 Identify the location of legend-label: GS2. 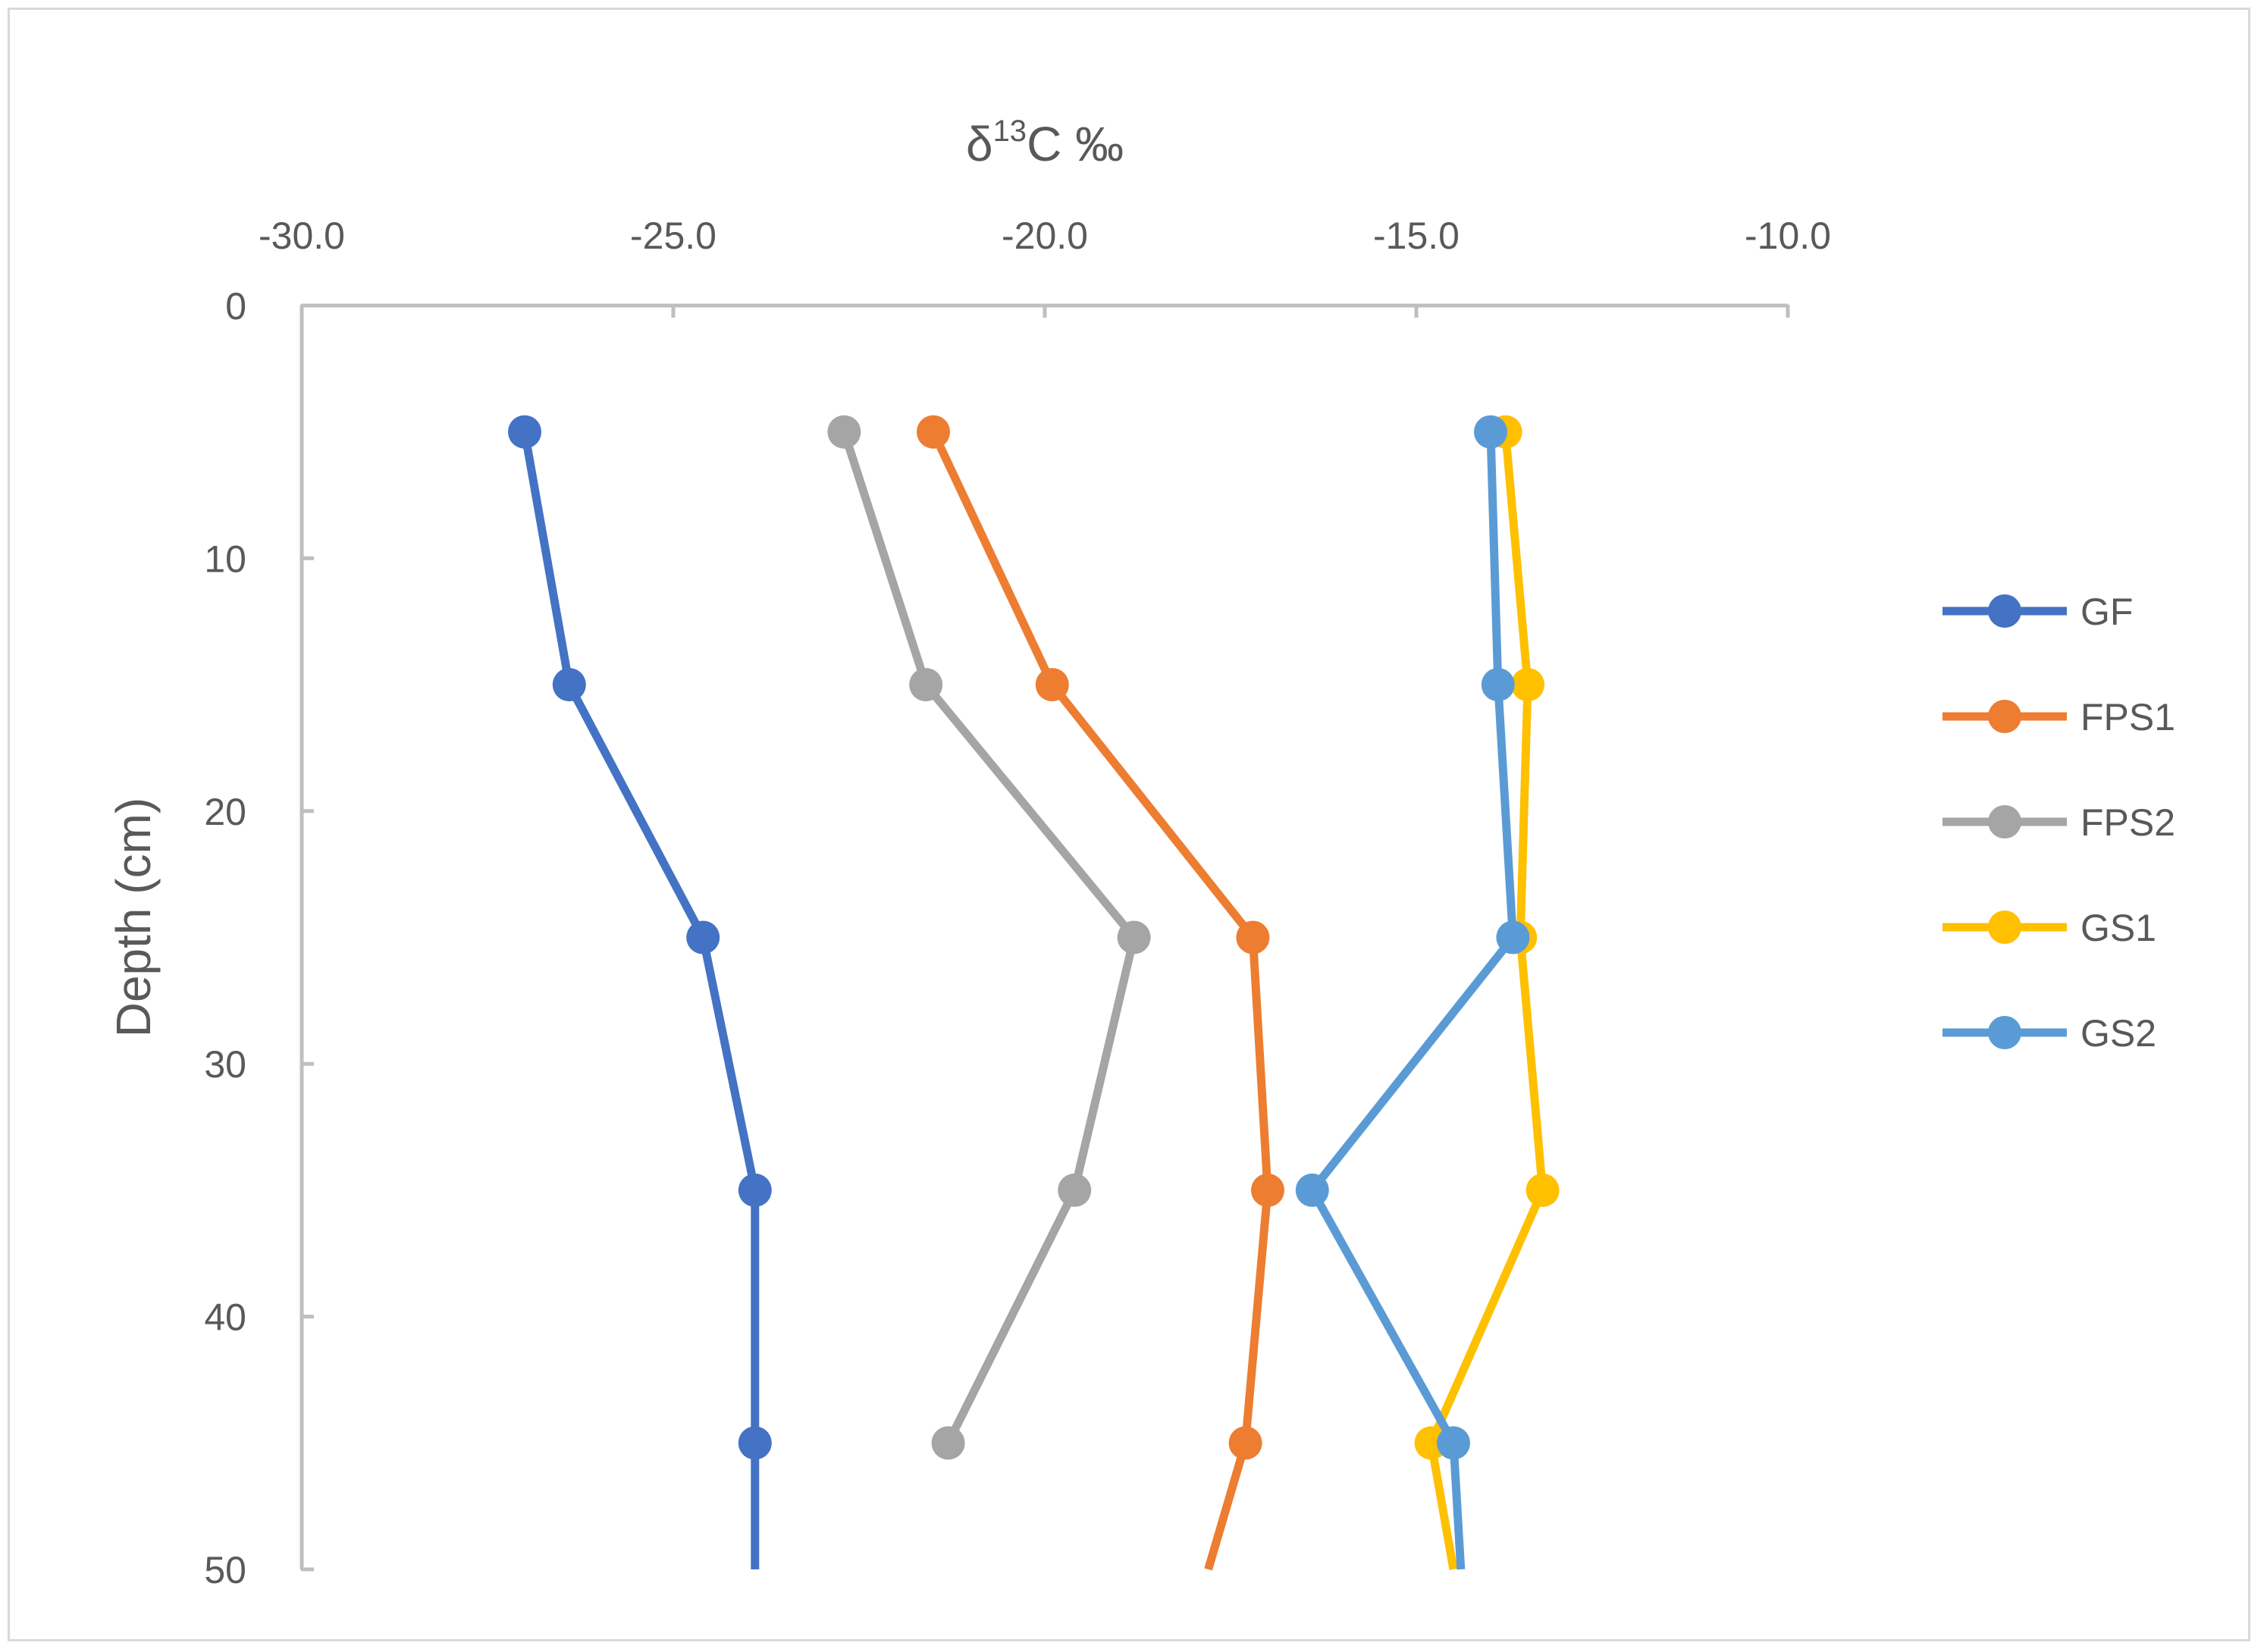
(2118, 1033).